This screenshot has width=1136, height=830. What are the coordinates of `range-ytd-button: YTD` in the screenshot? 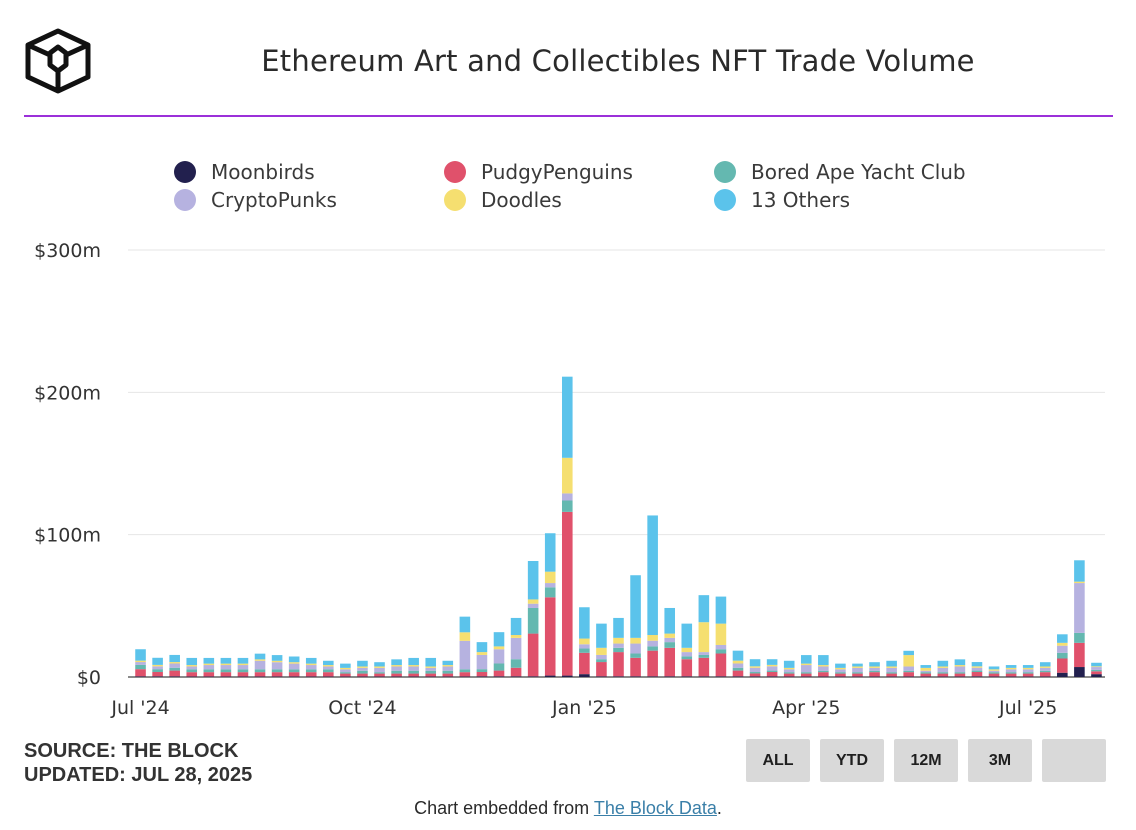 It's located at (852, 760).